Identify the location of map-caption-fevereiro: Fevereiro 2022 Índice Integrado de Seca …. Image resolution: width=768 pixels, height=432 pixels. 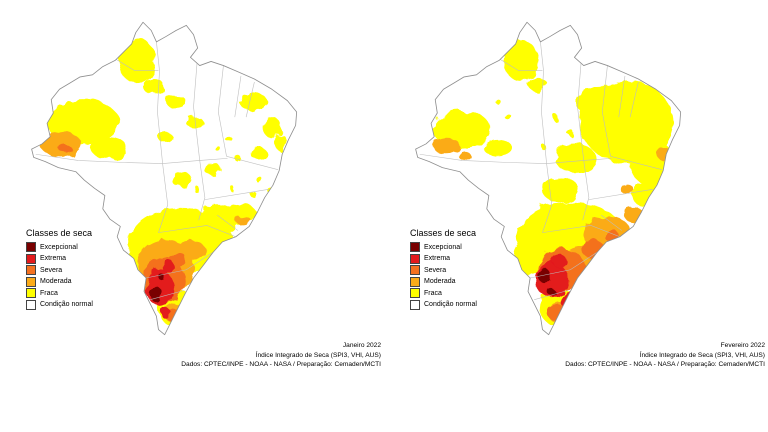
(665, 355).